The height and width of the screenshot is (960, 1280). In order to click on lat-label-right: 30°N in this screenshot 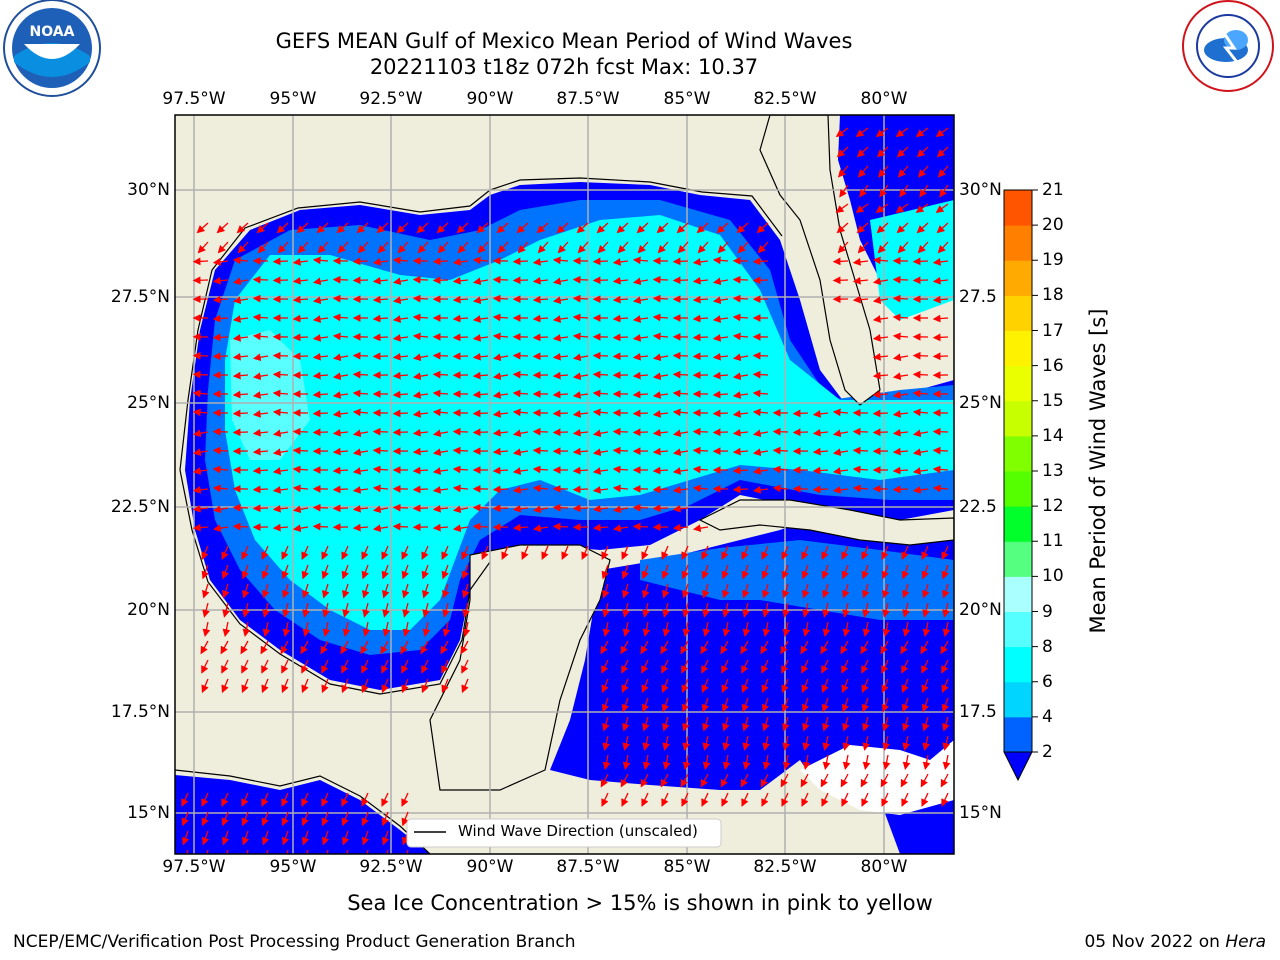, I will do `click(980, 190)`.